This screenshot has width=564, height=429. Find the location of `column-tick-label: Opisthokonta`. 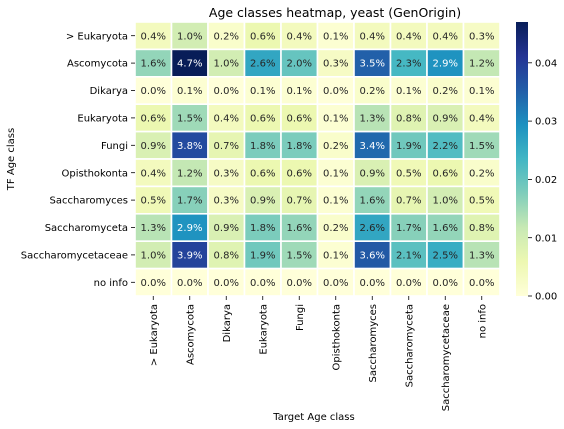

column-tick-label: Opisthokonta is located at coordinates (336, 337).